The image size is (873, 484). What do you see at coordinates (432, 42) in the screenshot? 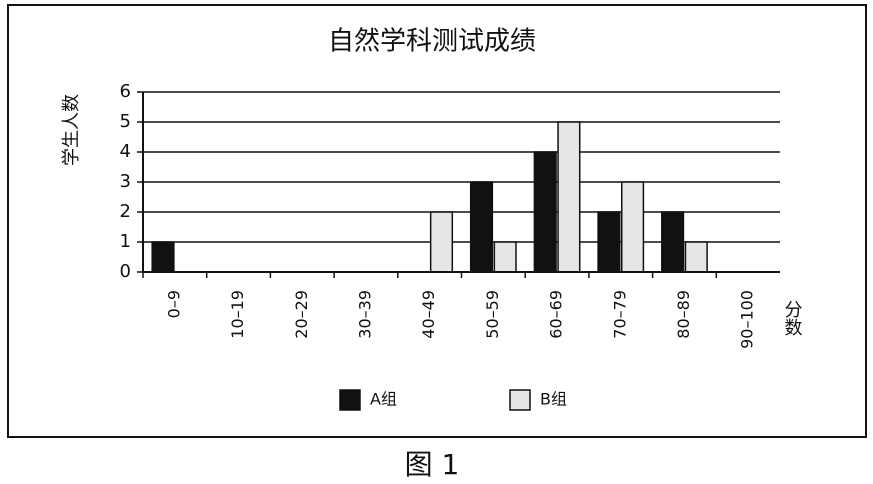
I see `chart-title: 自然学科测试成绩` at bounding box center [432, 42].